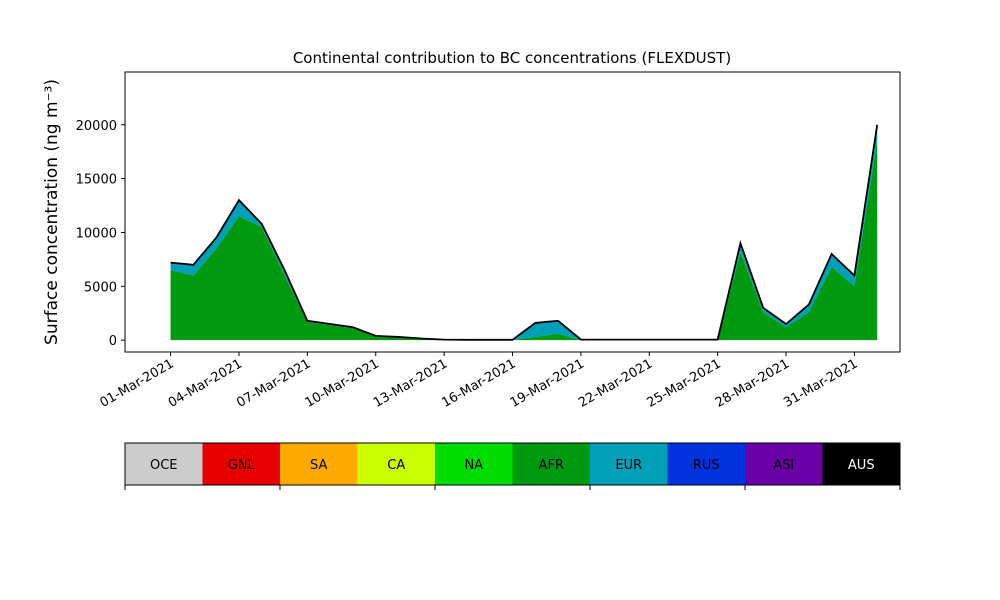 Image resolution: width=1000 pixels, height=600 pixels. I want to click on y-tick-label: 5000, so click(100, 287).